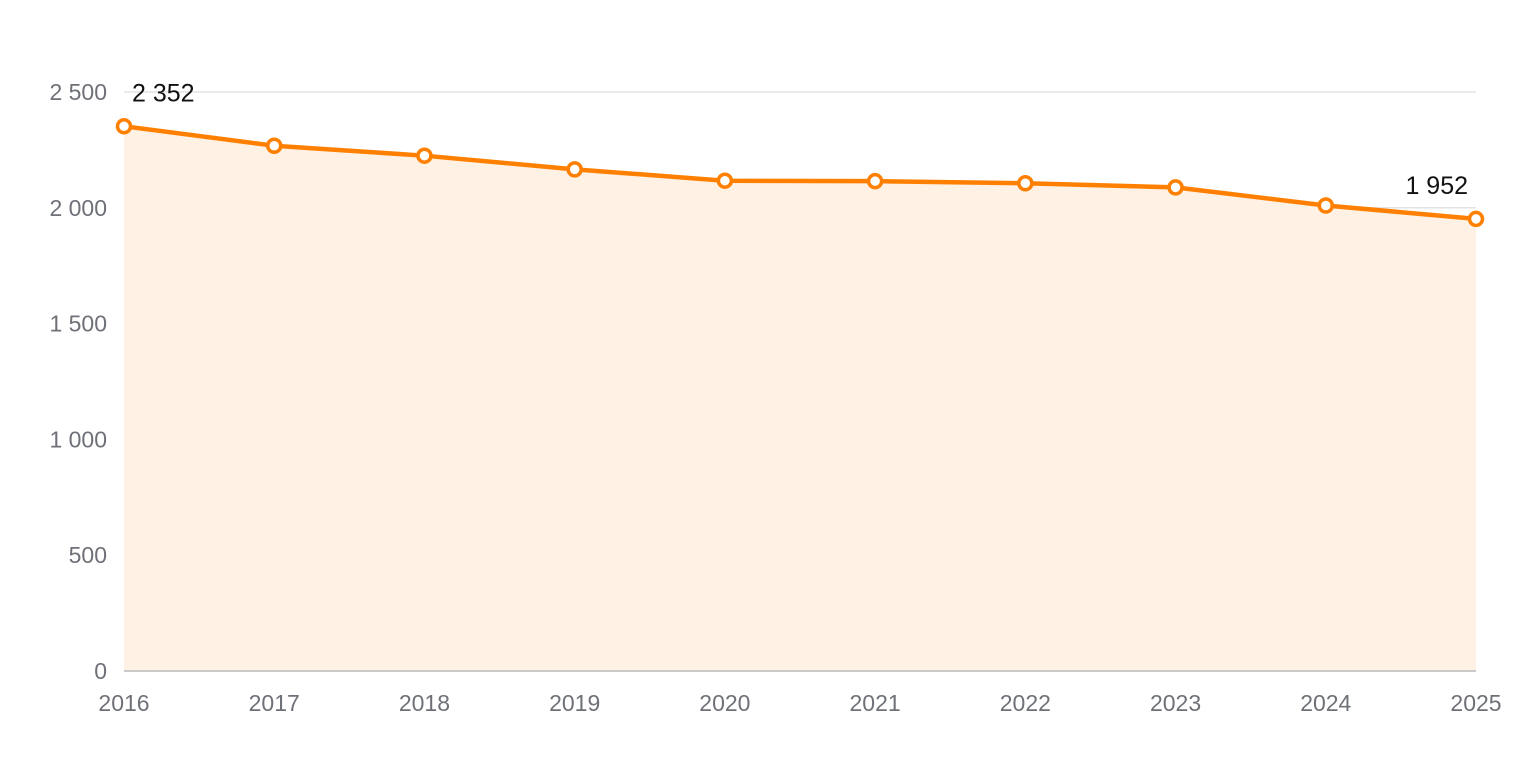 The width and height of the screenshot is (1520, 760). I want to click on data-point-2019, so click(574, 169).